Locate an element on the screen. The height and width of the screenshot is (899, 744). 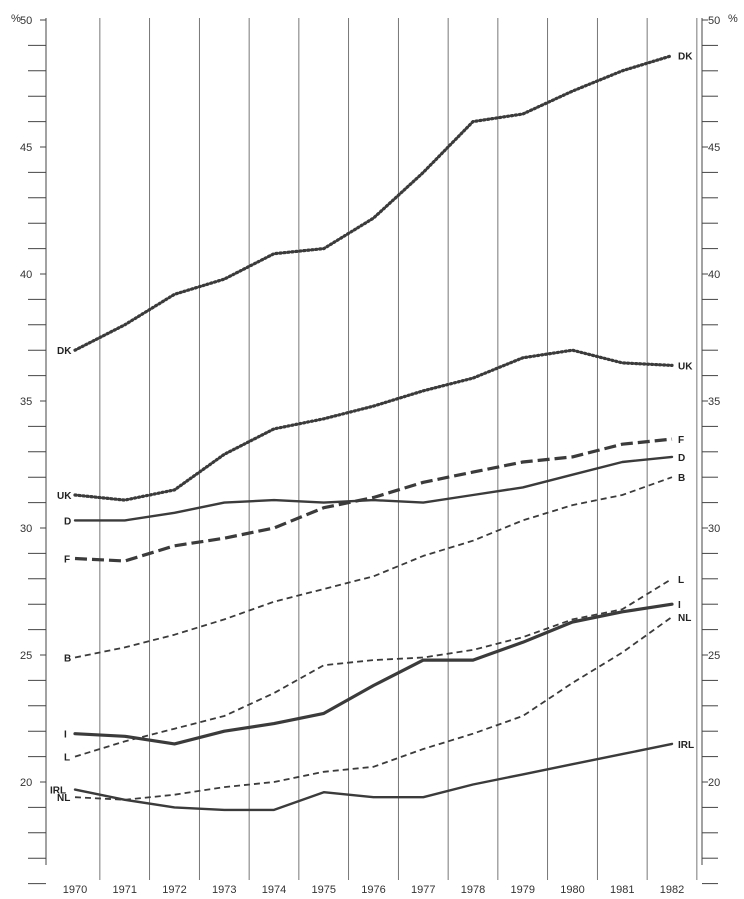
series-label-end-i: I is located at coordinates (679, 605).